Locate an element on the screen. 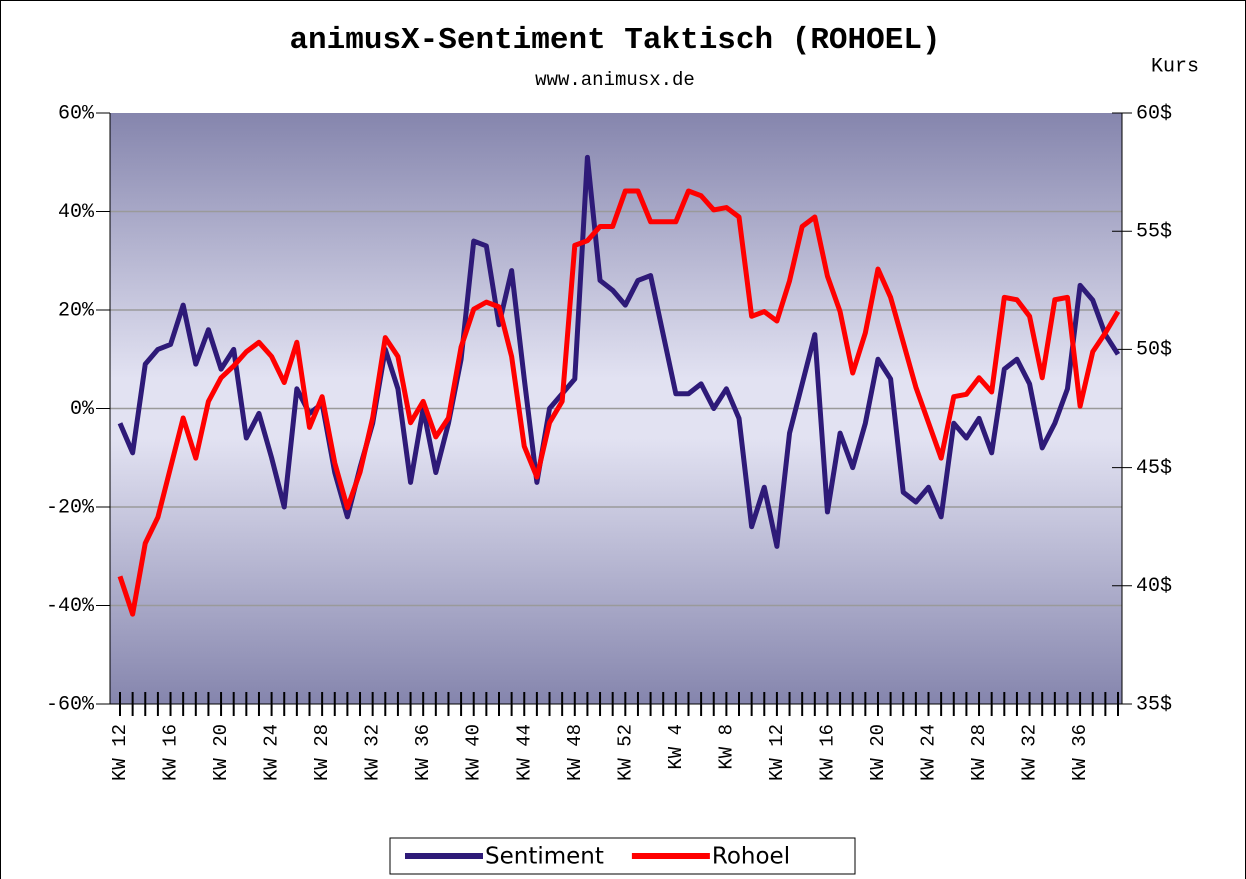 The image size is (1246, 879). y-tick-label: -60% is located at coordinates (70, 704).